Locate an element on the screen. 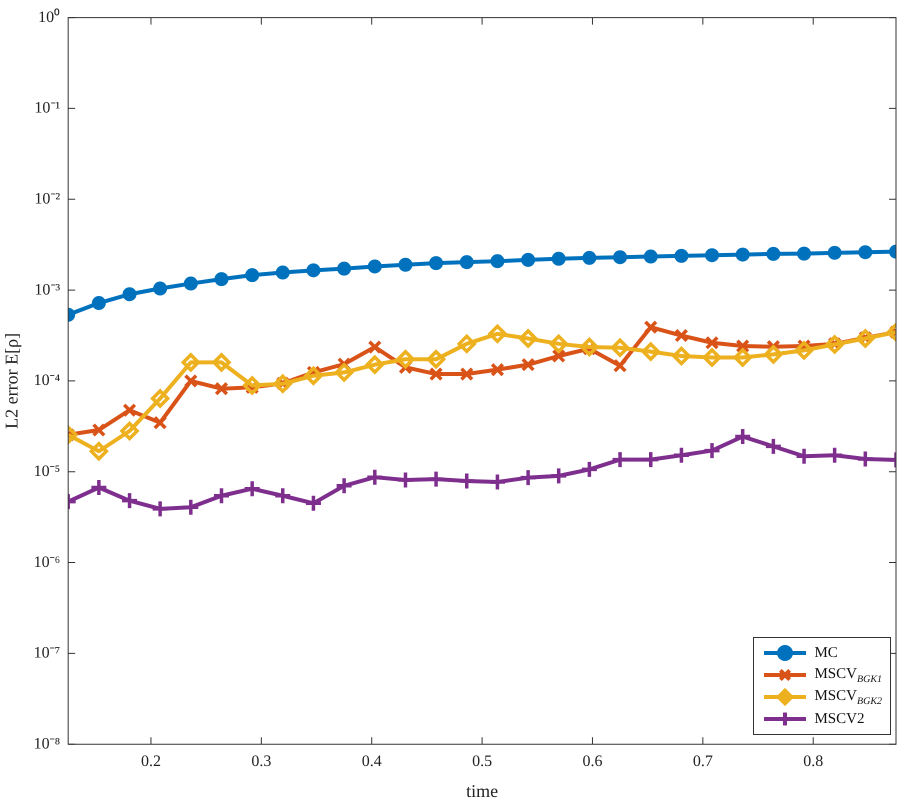 Image resolution: width=907 pixels, height=805 pixels. x-tick-label: 0.5 is located at coordinates (482, 761).